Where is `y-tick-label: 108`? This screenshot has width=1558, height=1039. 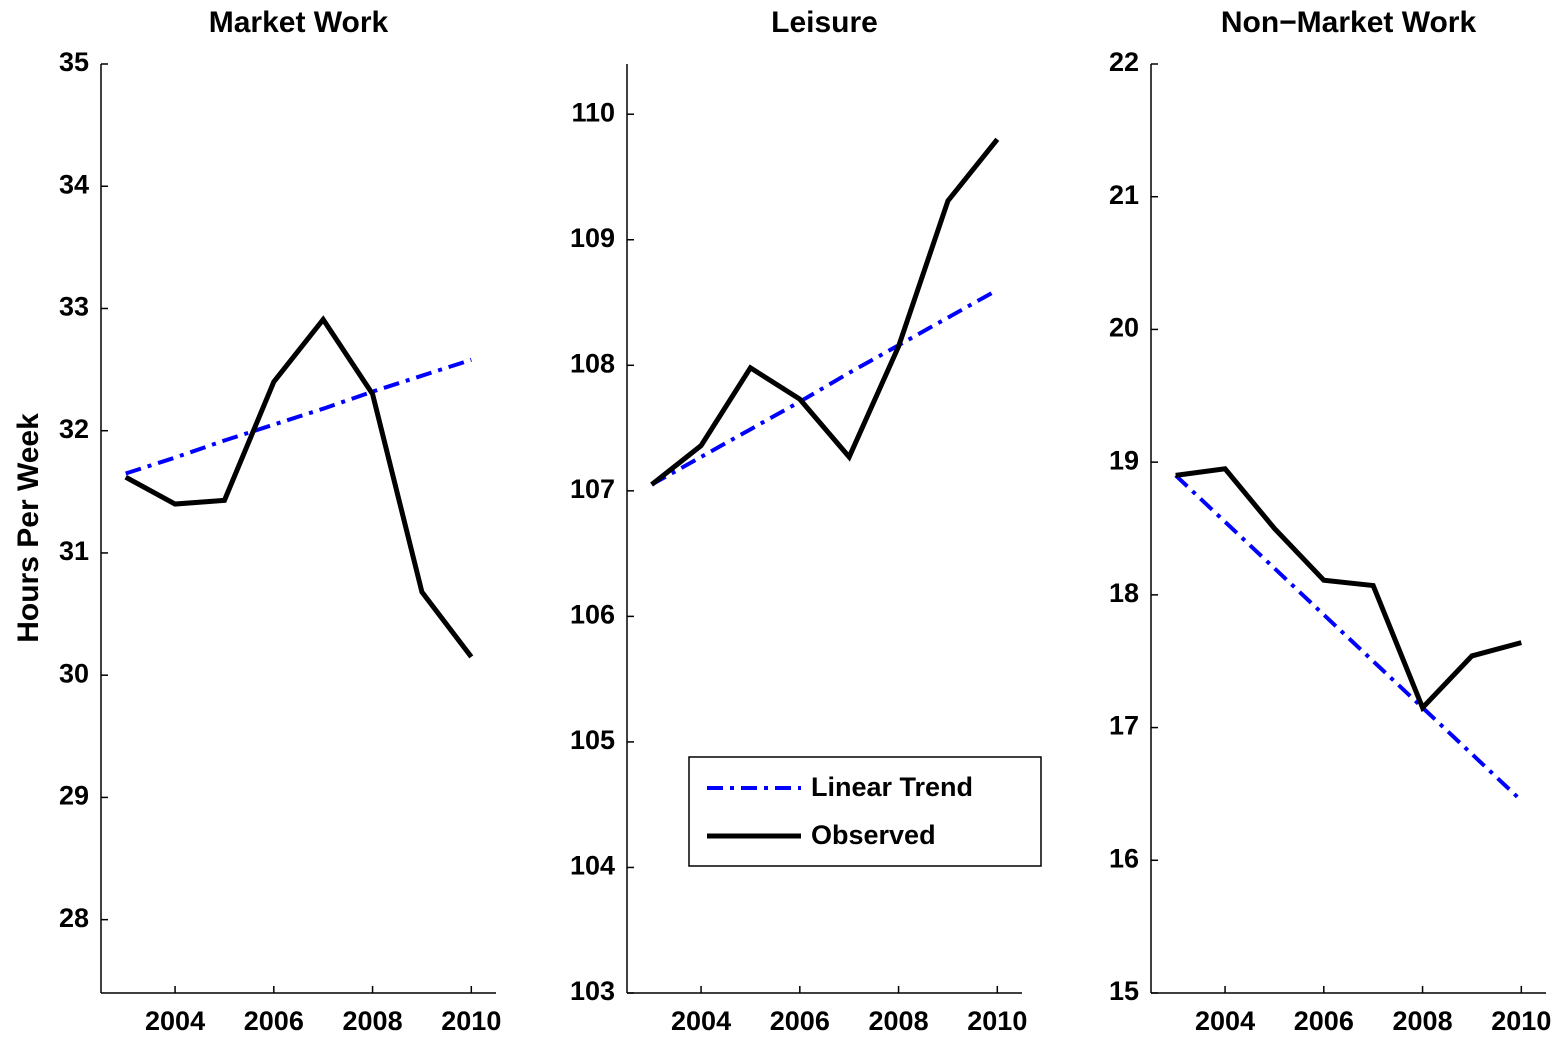
y-tick-label: 108 is located at coordinates (592, 363).